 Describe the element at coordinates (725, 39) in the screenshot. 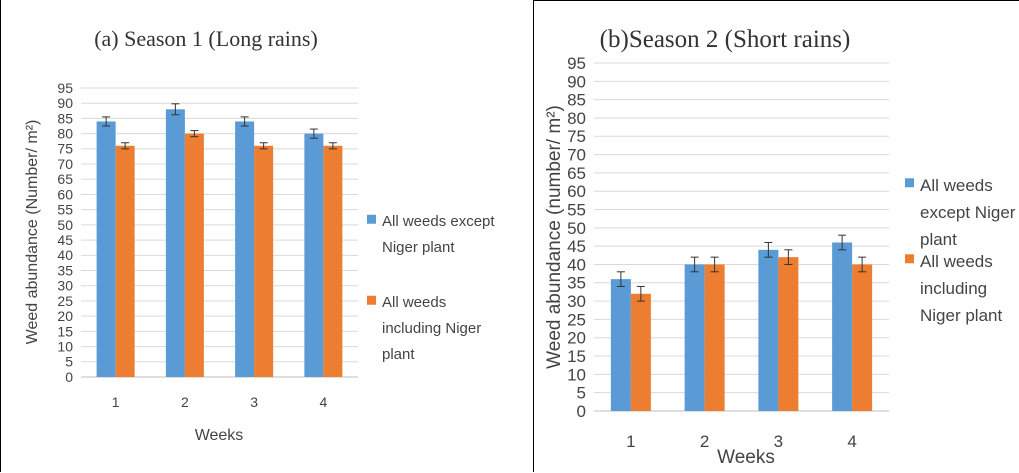

I see `chart-title: (b)Season 2 (Short rains)` at that location.